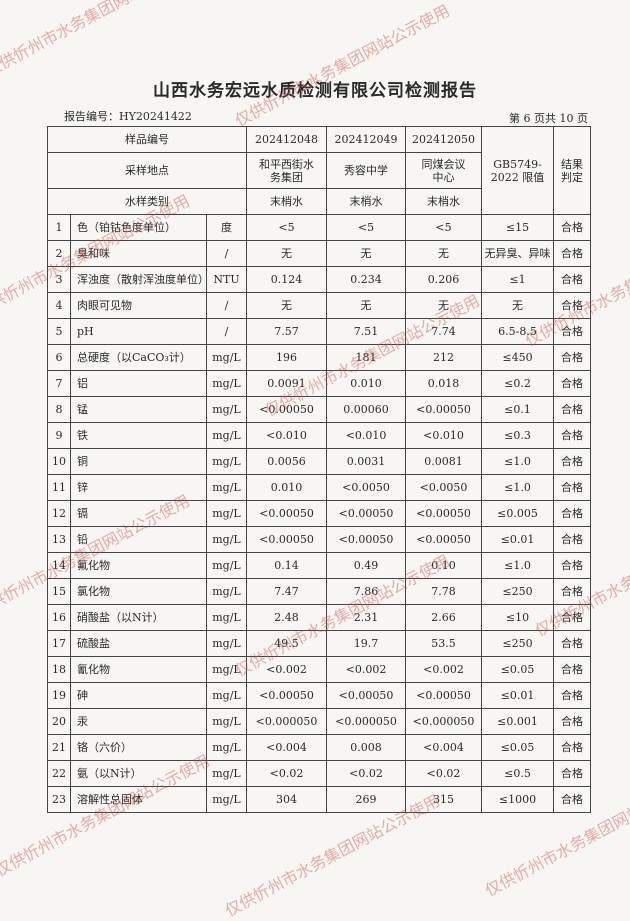  What do you see at coordinates (138, 643) in the screenshot?
I see `item-name: 硫酸盐` at bounding box center [138, 643].